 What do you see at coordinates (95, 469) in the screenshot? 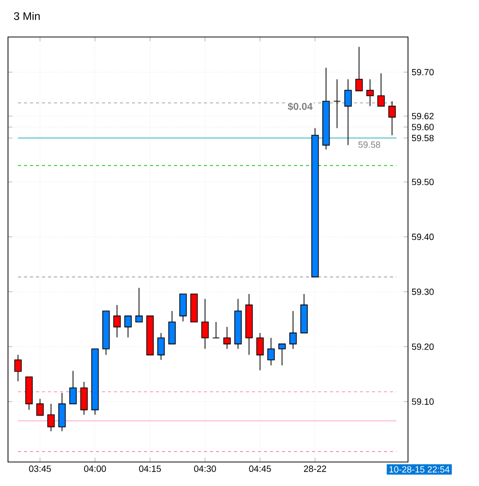
I see `x-tick-label: 04:00` at bounding box center [95, 469].